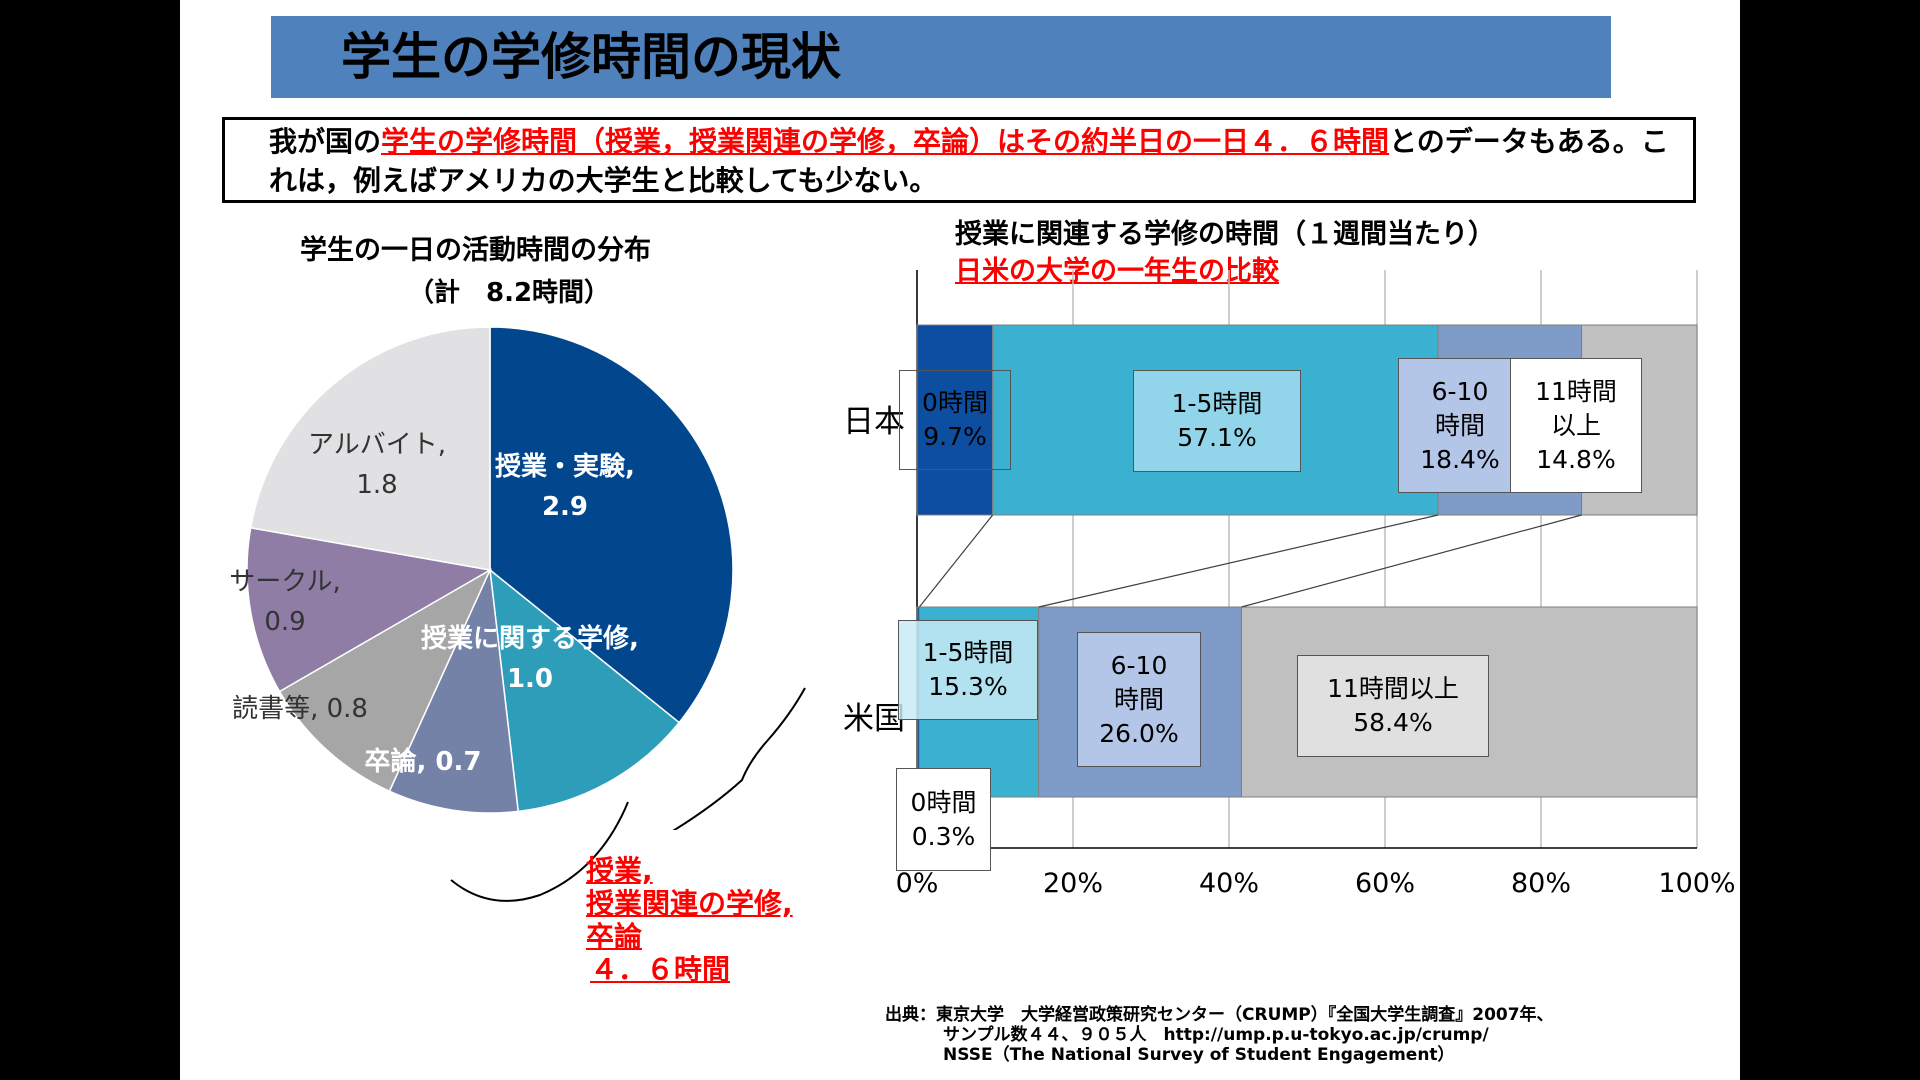  What do you see at coordinates (530, 638) in the screenshot?
I see `pie-slice-label: 授業に関する学修,` at bounding box center [530, 638].